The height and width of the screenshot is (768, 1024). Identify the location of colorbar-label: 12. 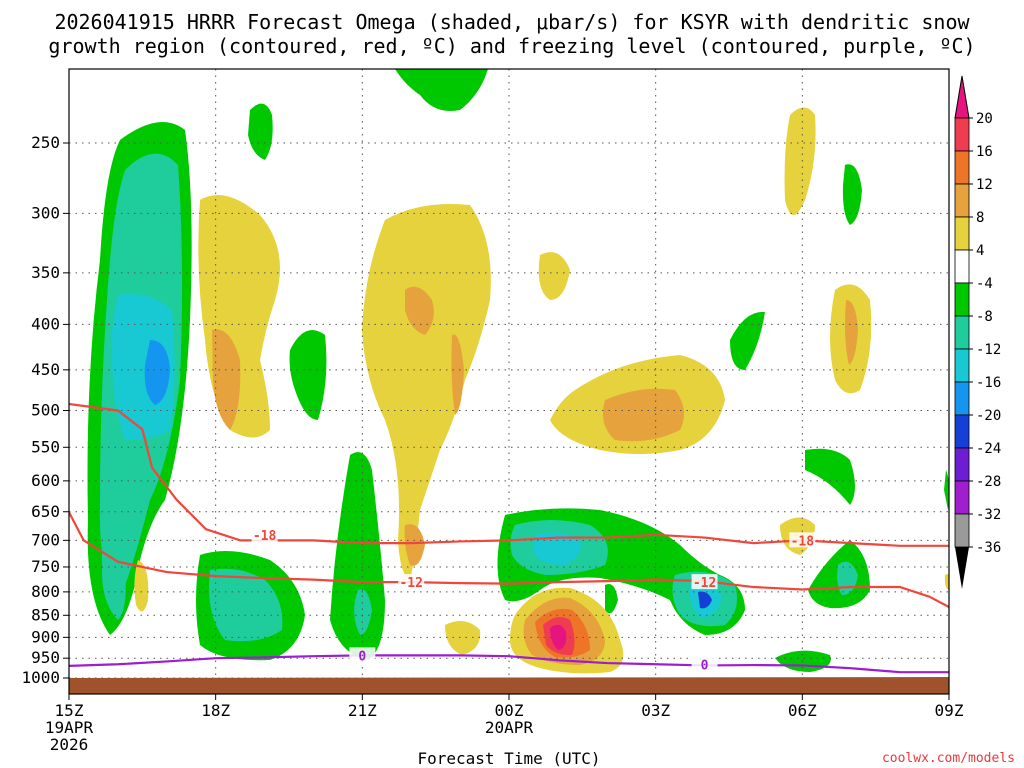
(984, 185).